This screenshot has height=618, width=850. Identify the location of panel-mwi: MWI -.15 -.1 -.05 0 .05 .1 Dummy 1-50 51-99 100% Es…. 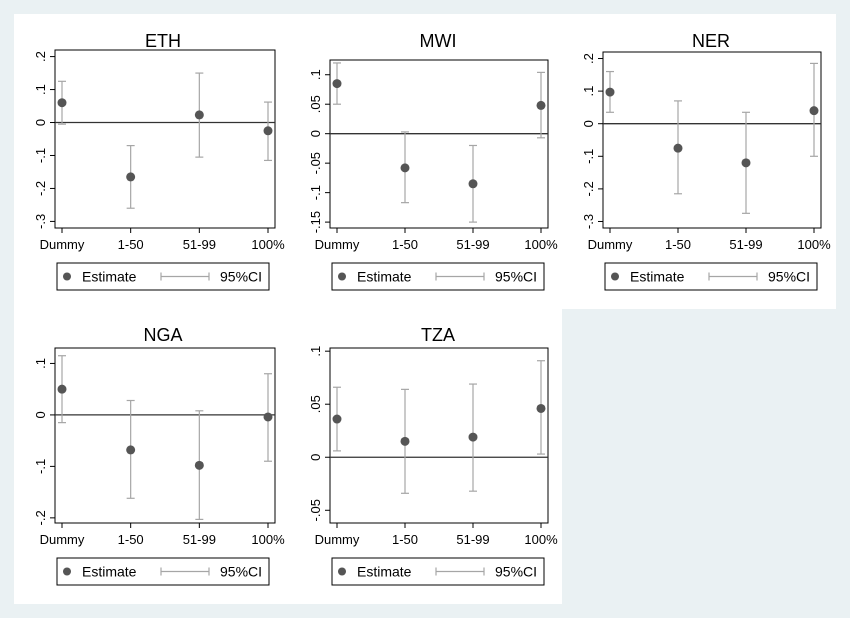
(433, 161).